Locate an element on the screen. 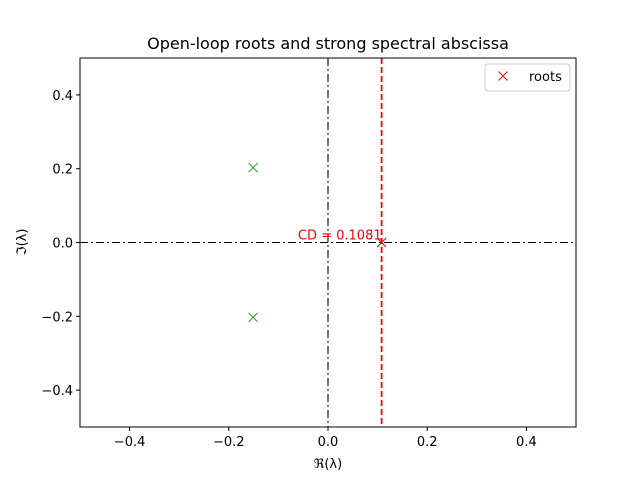 The height and width of the screenshot is (480, 640). legend-x-icon is located at coordinates (503, 76).